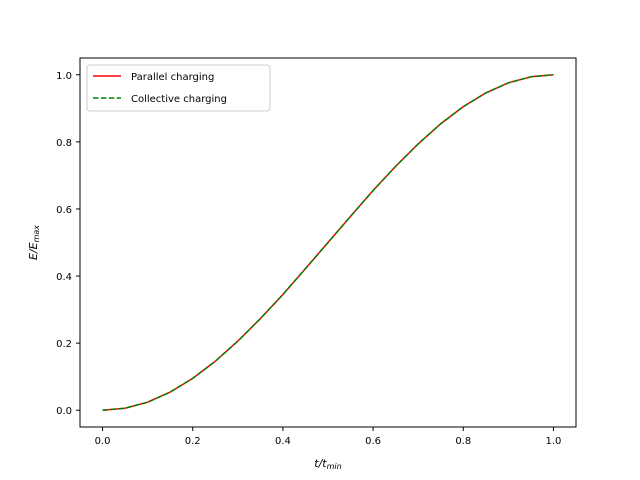 This screenshot has height=480, width=640. Describe the element at coordinates (33, 251) in the screenshot. I see `y-axis-label-main: E/E` at that location.